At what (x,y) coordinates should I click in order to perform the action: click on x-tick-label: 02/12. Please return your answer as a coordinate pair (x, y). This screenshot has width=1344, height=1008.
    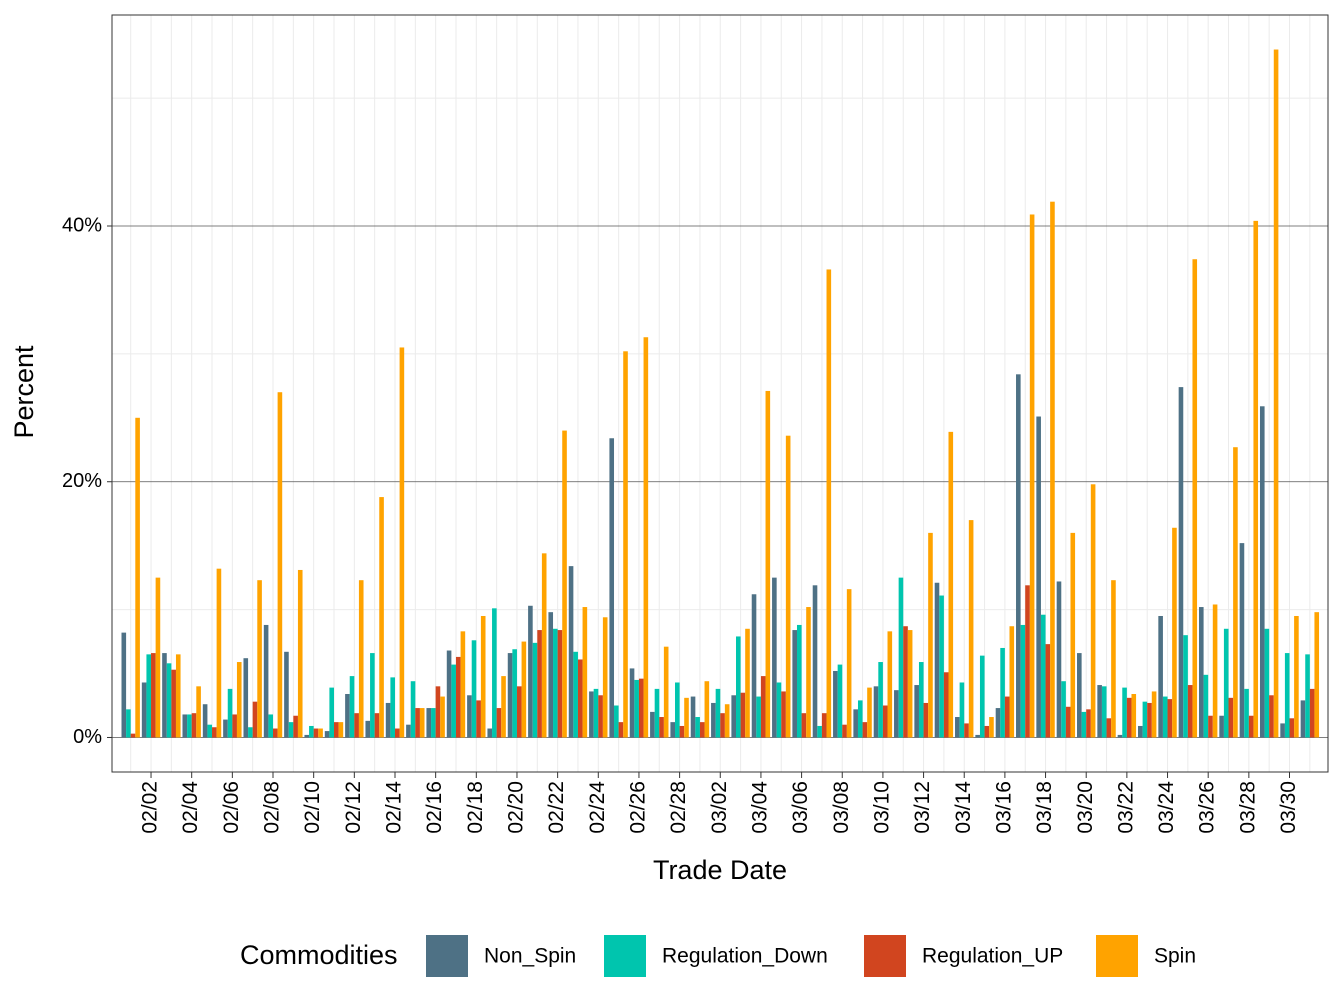
    Looking at the image, I should click on (353, 807).